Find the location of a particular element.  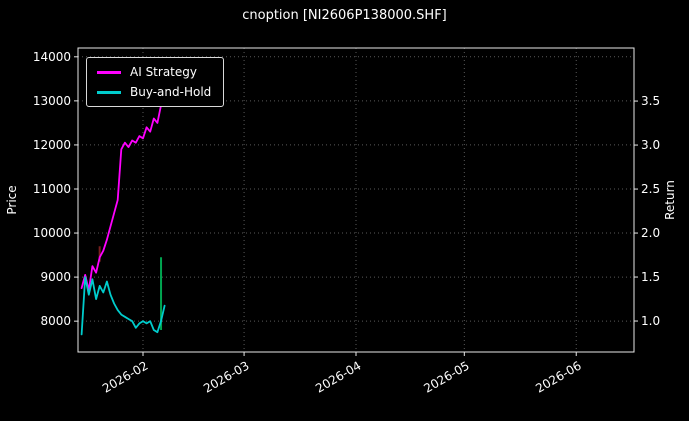

left-axis-tick-label: 10000 is located at coordinates (52, 233).